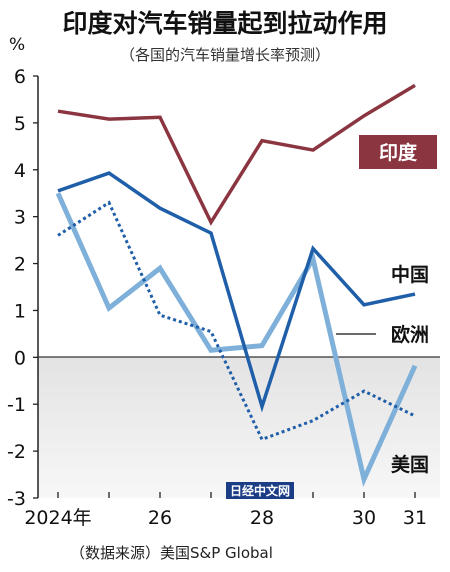 Image resolution: width=450 pixels, height=572 pixels. What do you see at coordinates (20, 171) in the screenshot?
I see `y-tick-label: 4` at bounding box center [20, 171].